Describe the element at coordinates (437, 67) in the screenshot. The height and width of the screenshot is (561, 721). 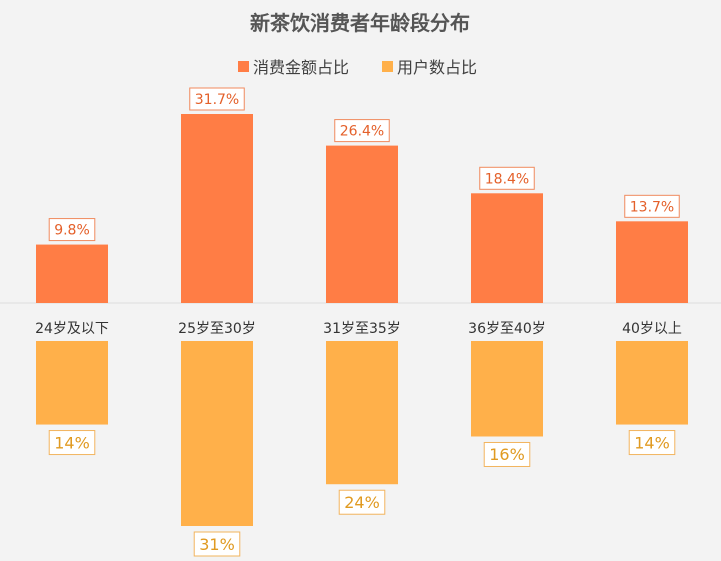
I see `legend-label-users: 用户数占比` at that location.